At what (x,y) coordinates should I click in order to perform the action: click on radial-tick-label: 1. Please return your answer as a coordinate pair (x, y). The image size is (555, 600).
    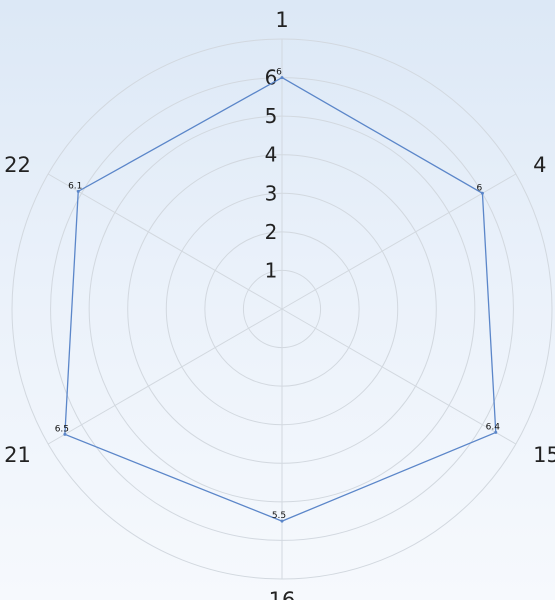
    Looking at the image, I should click on (271, 270).